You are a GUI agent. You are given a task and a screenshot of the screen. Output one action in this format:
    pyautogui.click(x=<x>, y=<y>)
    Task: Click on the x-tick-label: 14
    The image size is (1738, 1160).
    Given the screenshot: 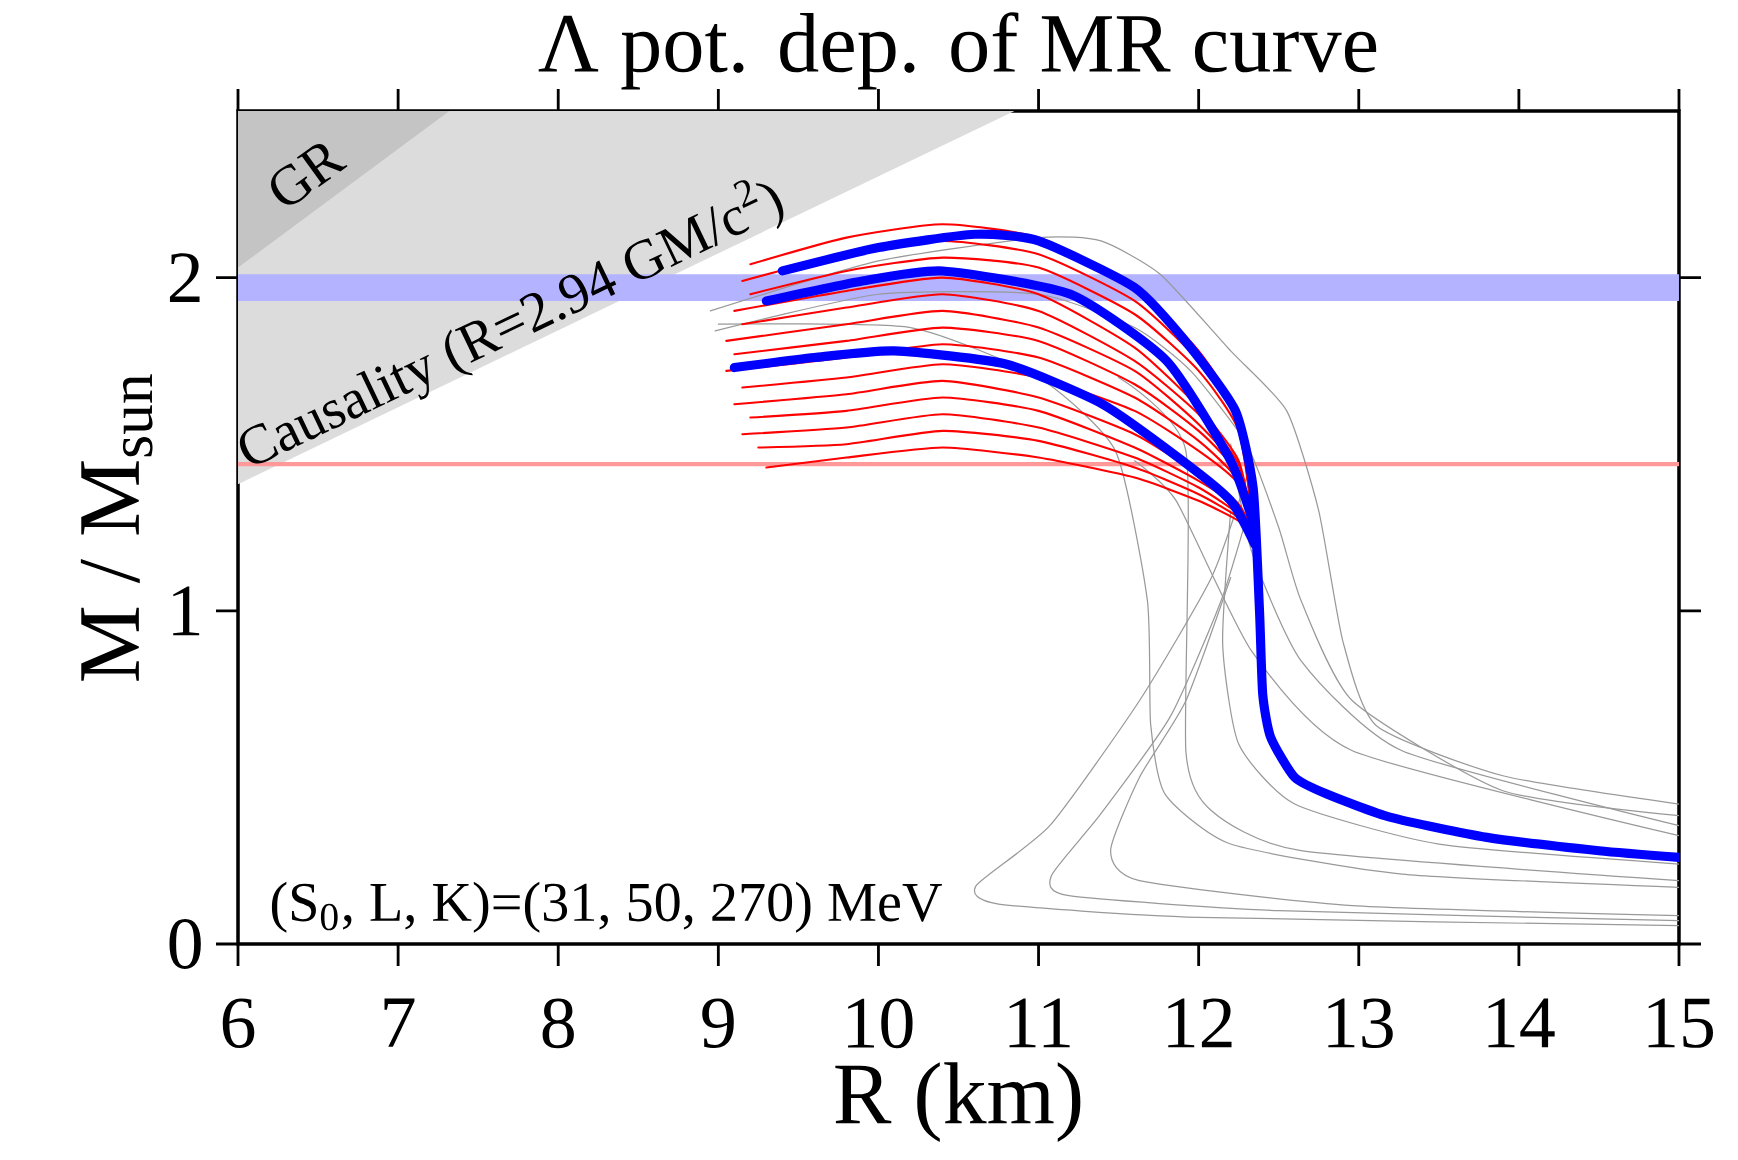 What is the action you would take?
    pyautogui.click(x=1521, y=1023)
    